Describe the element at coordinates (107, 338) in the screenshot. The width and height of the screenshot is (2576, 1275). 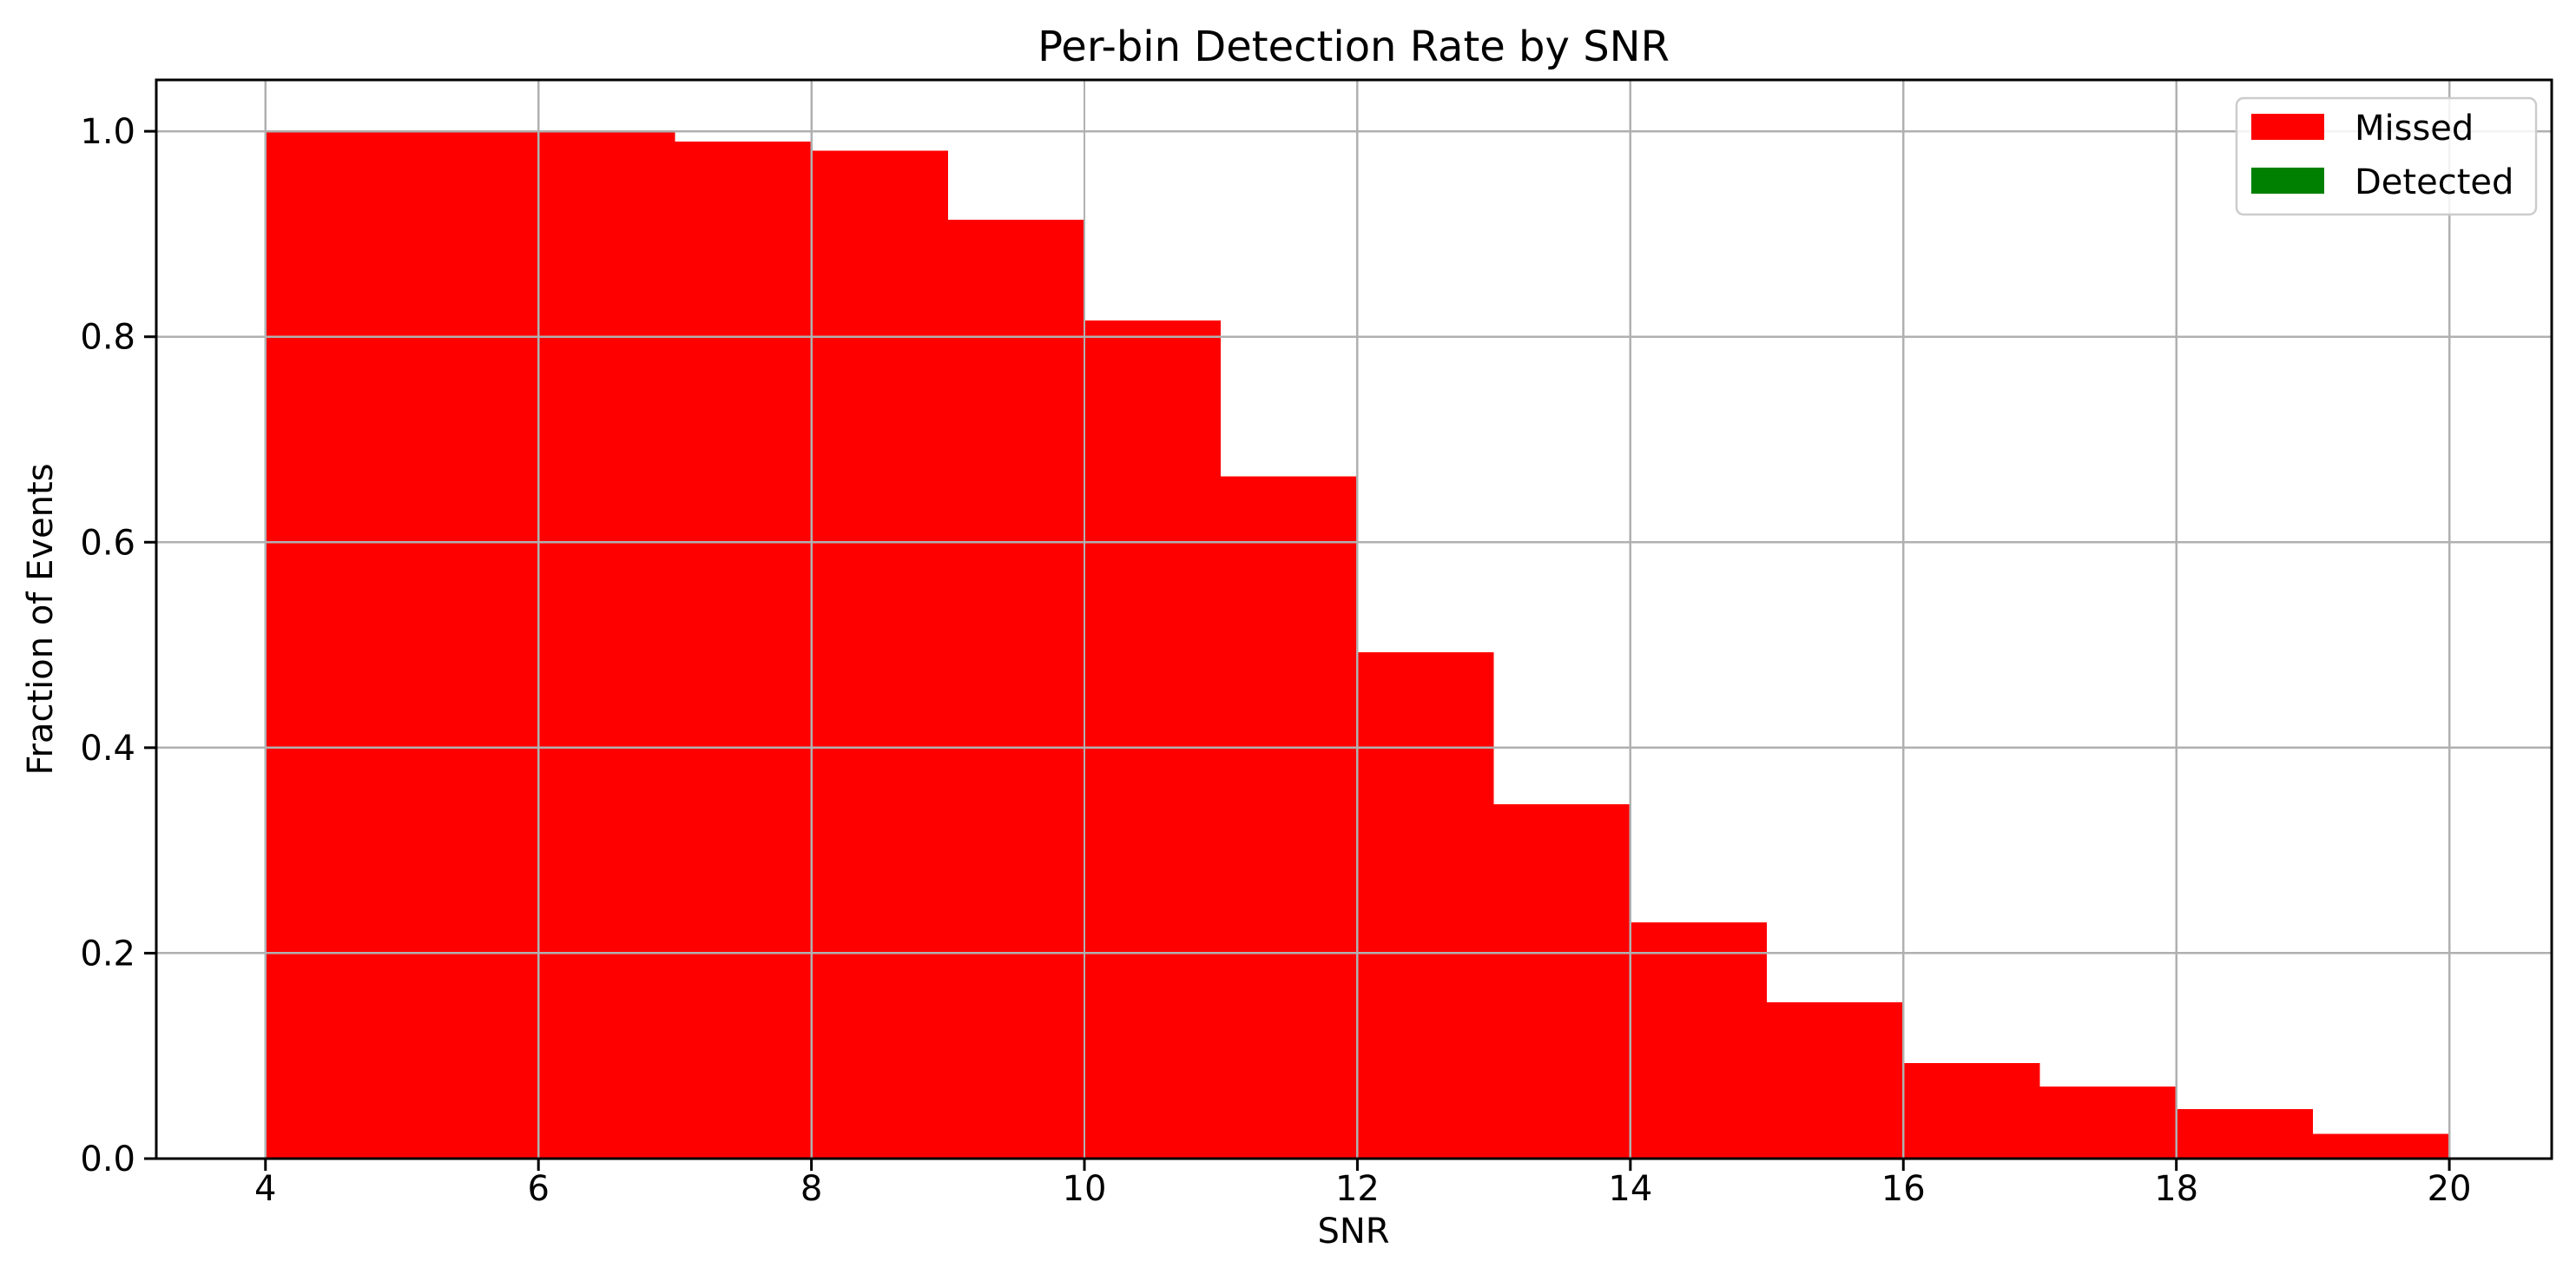
I see `y-tick-label: 0.8` at that location.